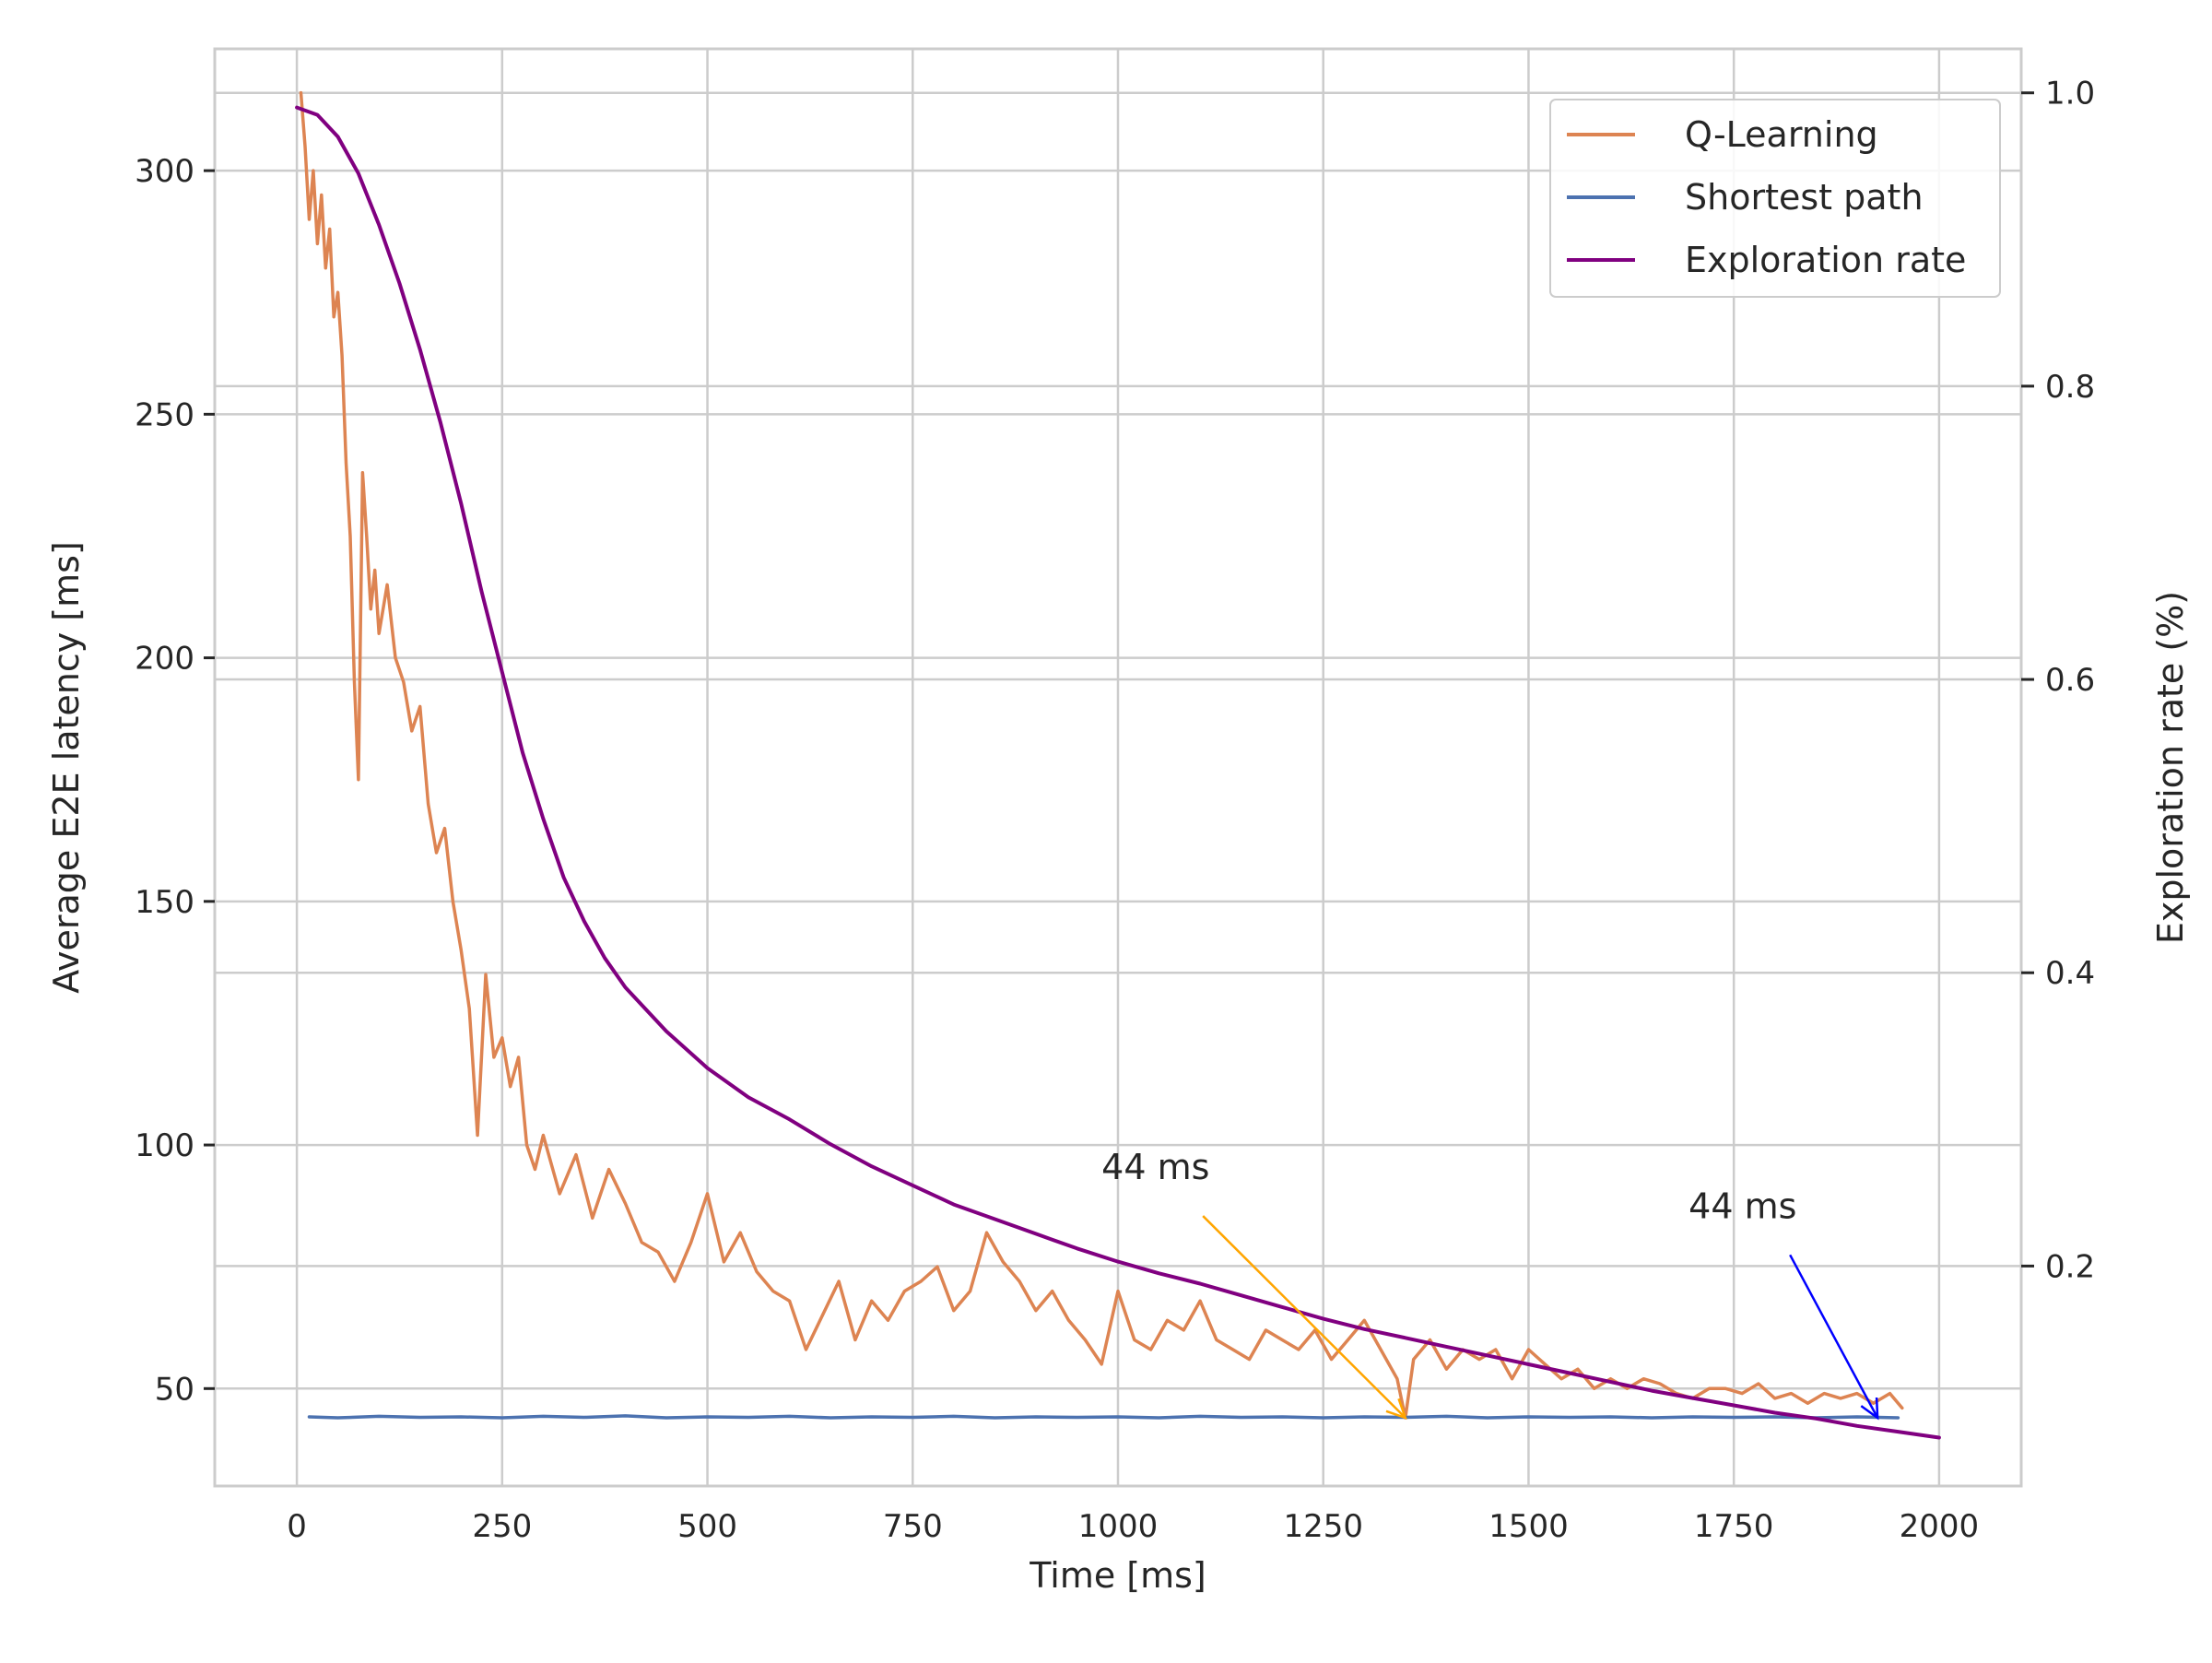 This screenshot has height=1663, width=2212. Describe the element at coordinates (1490, 1284) in the screenshot. I see `annotations: 44 ms 44 ms` at that location.